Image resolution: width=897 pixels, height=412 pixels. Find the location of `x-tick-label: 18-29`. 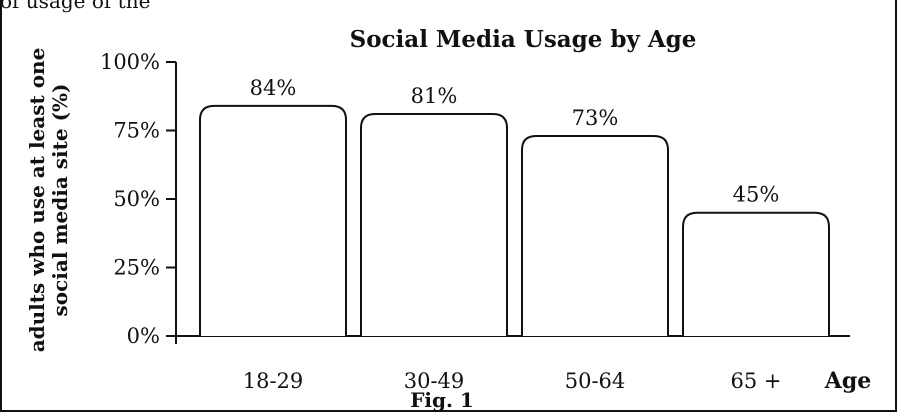

x-tick-label: 18-29 is located at coordinates (273, 381).